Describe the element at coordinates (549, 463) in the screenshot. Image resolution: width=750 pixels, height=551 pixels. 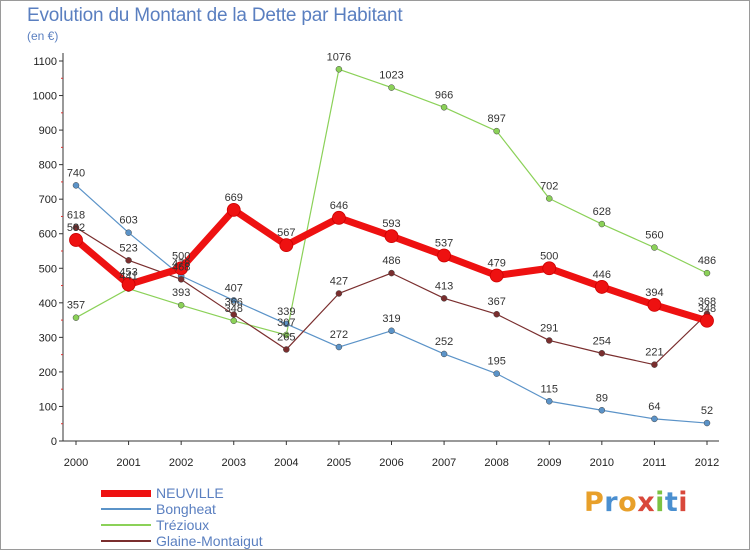
I see `x-tick-label: 2009` at that location.